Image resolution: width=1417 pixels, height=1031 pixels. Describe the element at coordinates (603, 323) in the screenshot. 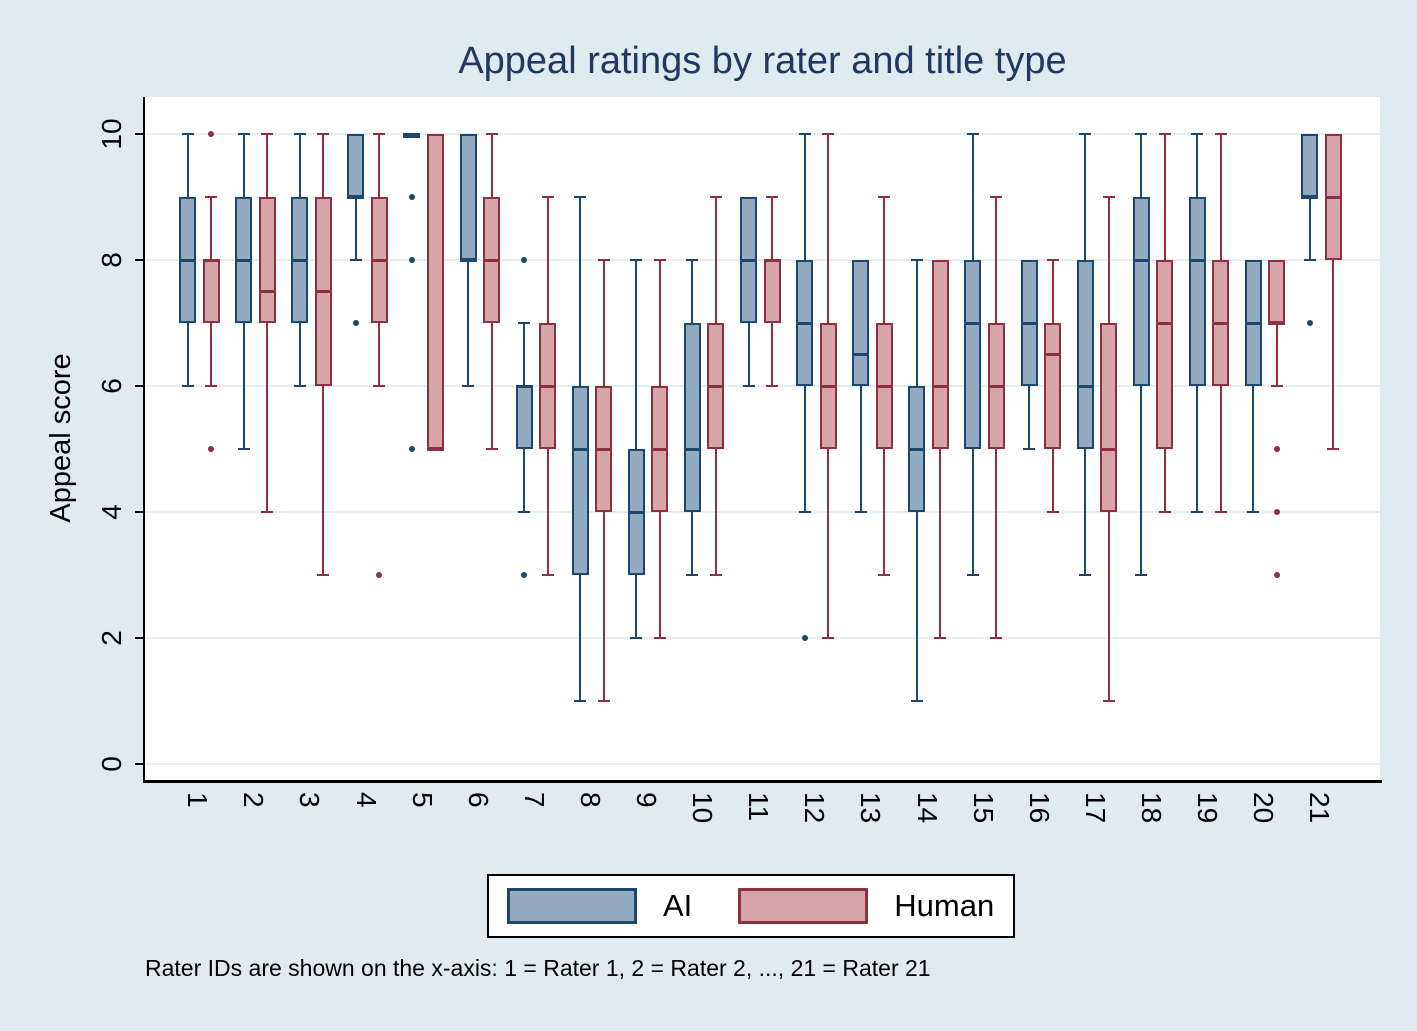

I see `whisker-top-human-r8` at that location.